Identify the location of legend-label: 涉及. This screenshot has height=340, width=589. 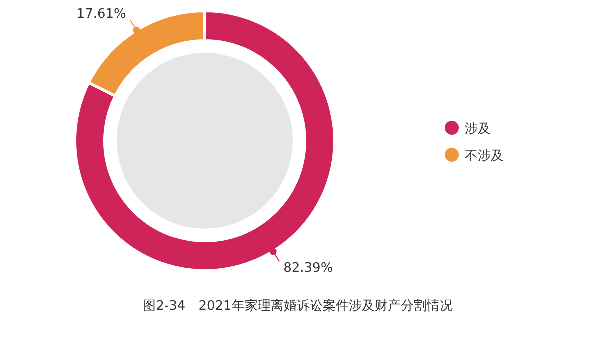
(478, 129).